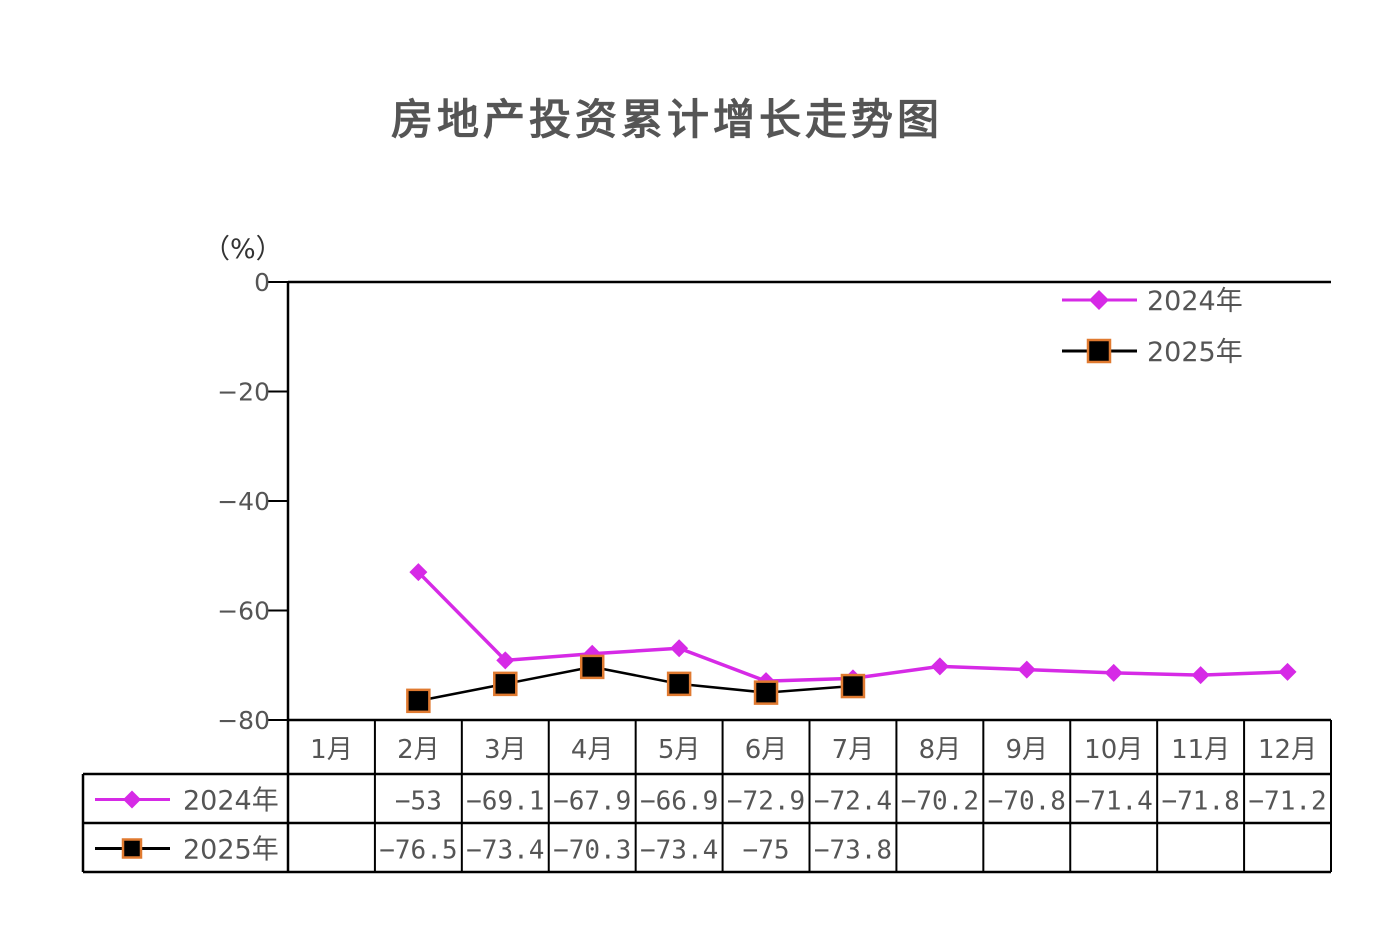 Image resolution: width=1386 pixels, height=946 pixels. What do you see at coordinates (766, 802) in the screenshot?
I see `table-cell-value: −72.9` at bounding box center [766, 802].